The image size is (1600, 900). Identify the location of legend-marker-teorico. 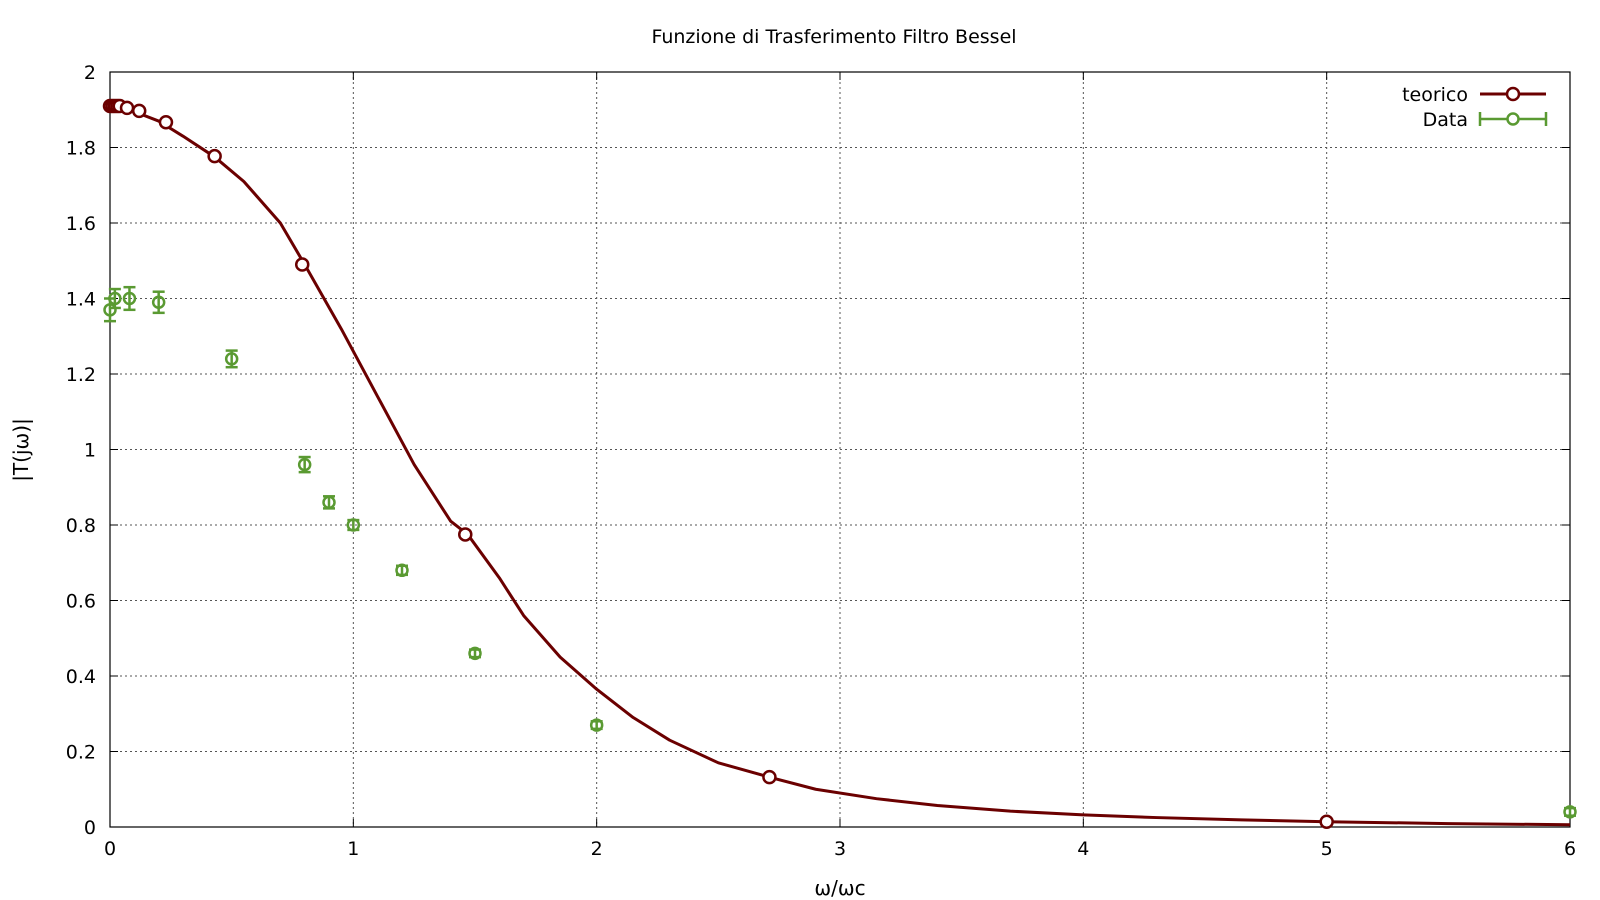
(1513, 94).